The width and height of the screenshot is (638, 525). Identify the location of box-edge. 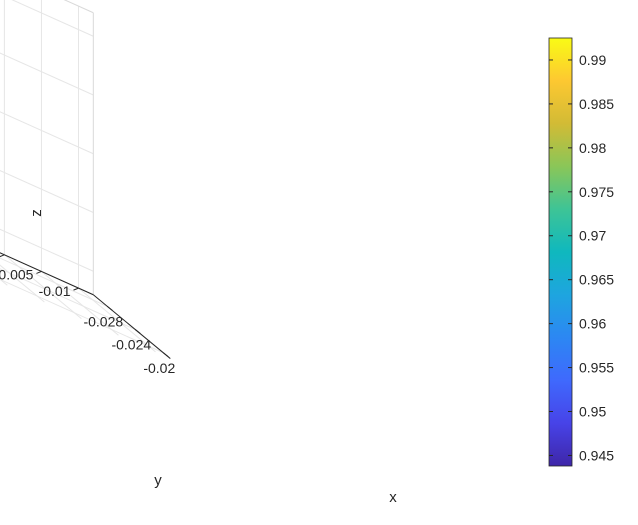
(78, 7).